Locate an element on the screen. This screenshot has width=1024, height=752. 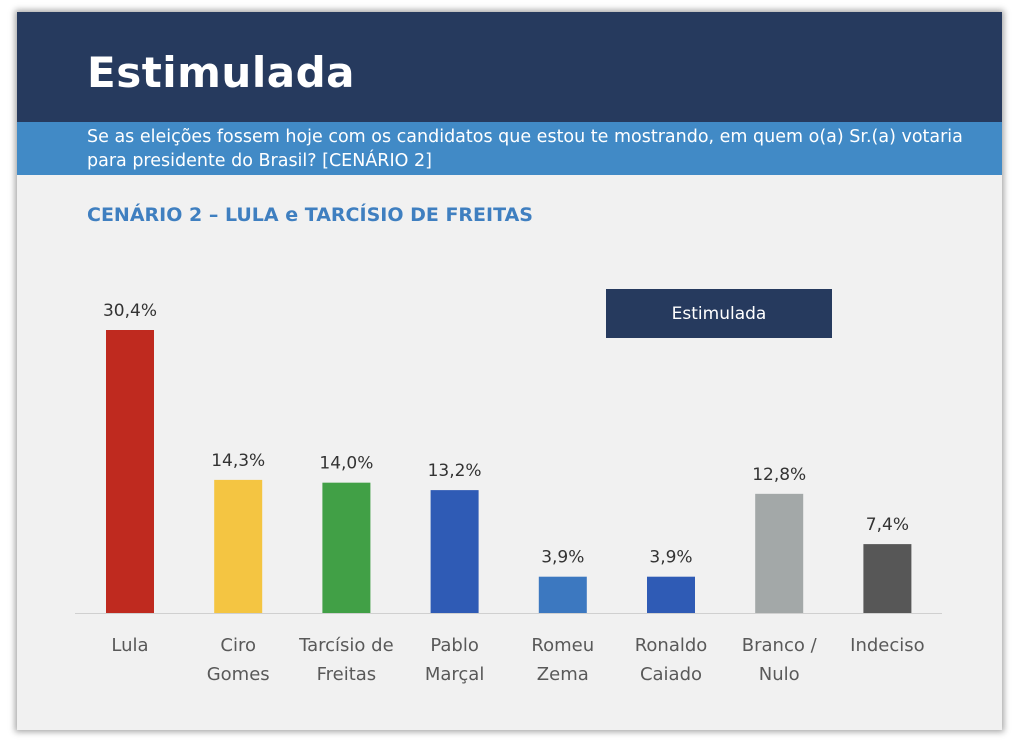
data-label-7: 7,4% is located at coordinates (887, 525).